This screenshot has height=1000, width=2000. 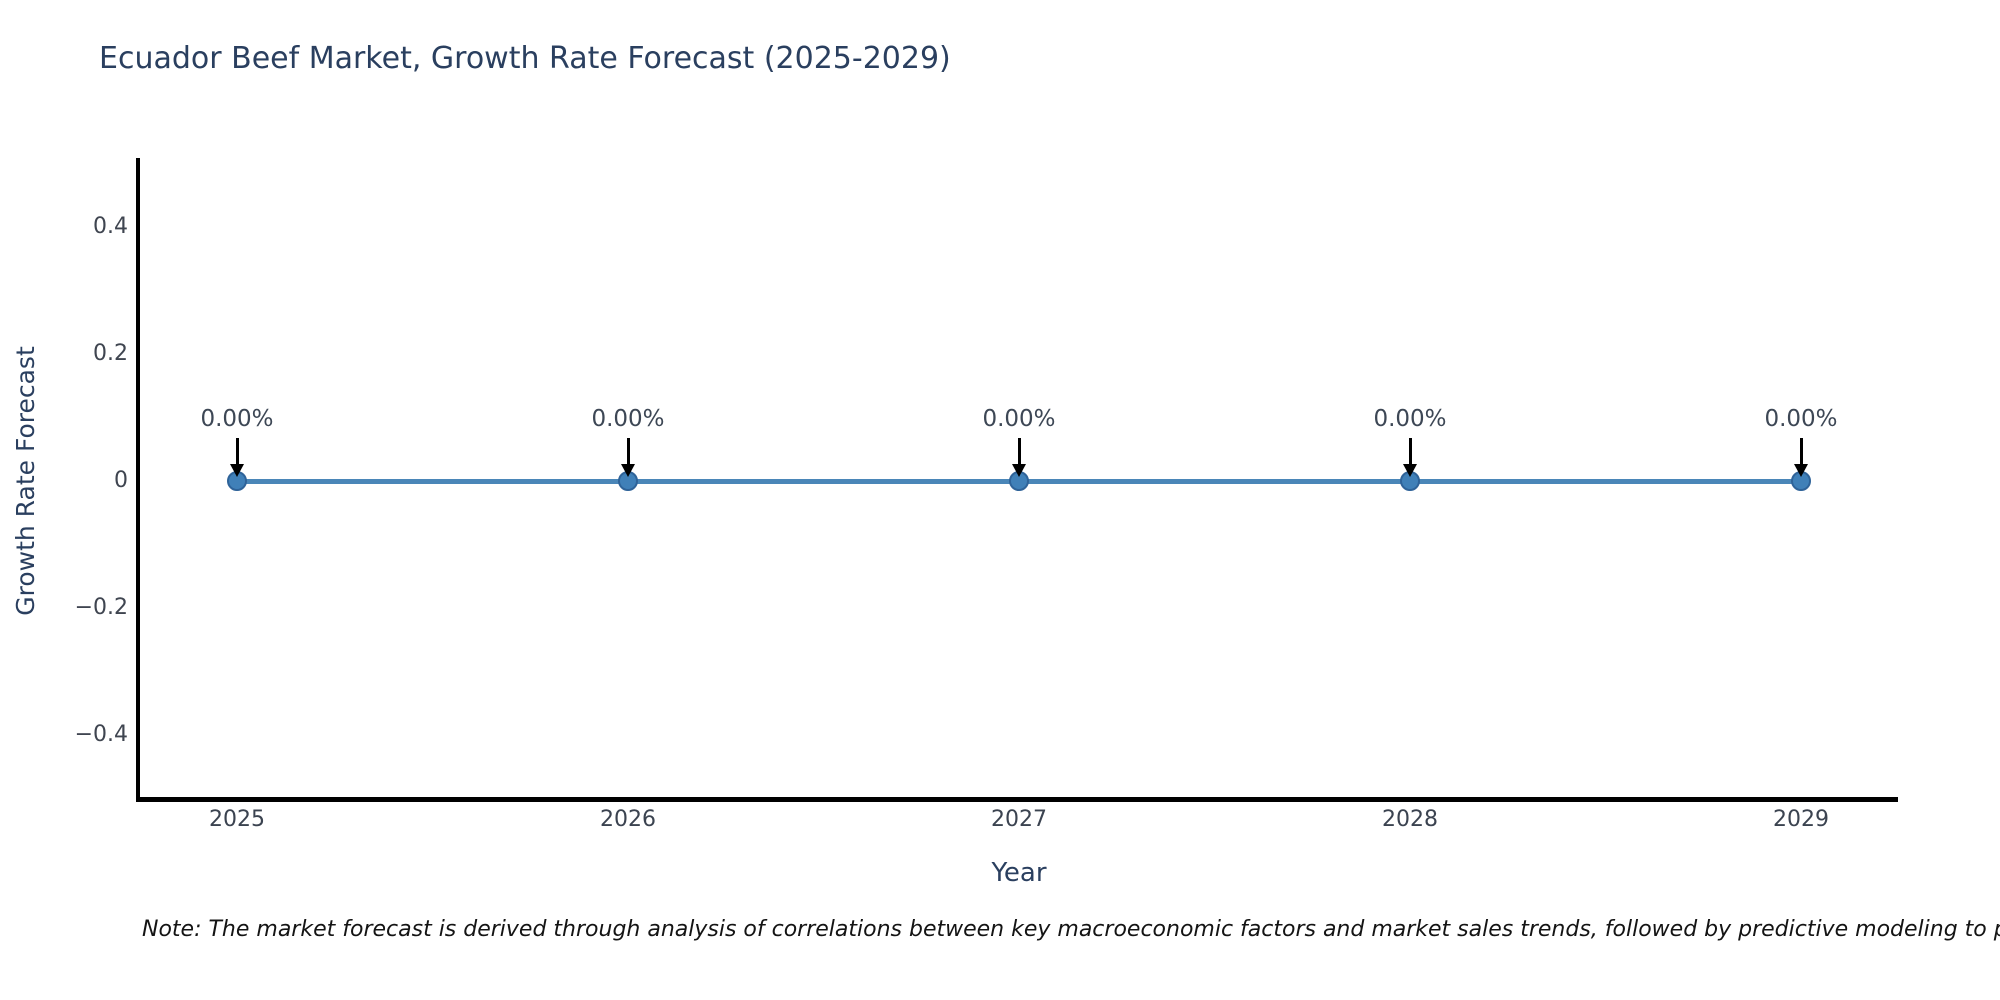 I want to click on x-tick-label: 2026, so click(x=628, y=819).